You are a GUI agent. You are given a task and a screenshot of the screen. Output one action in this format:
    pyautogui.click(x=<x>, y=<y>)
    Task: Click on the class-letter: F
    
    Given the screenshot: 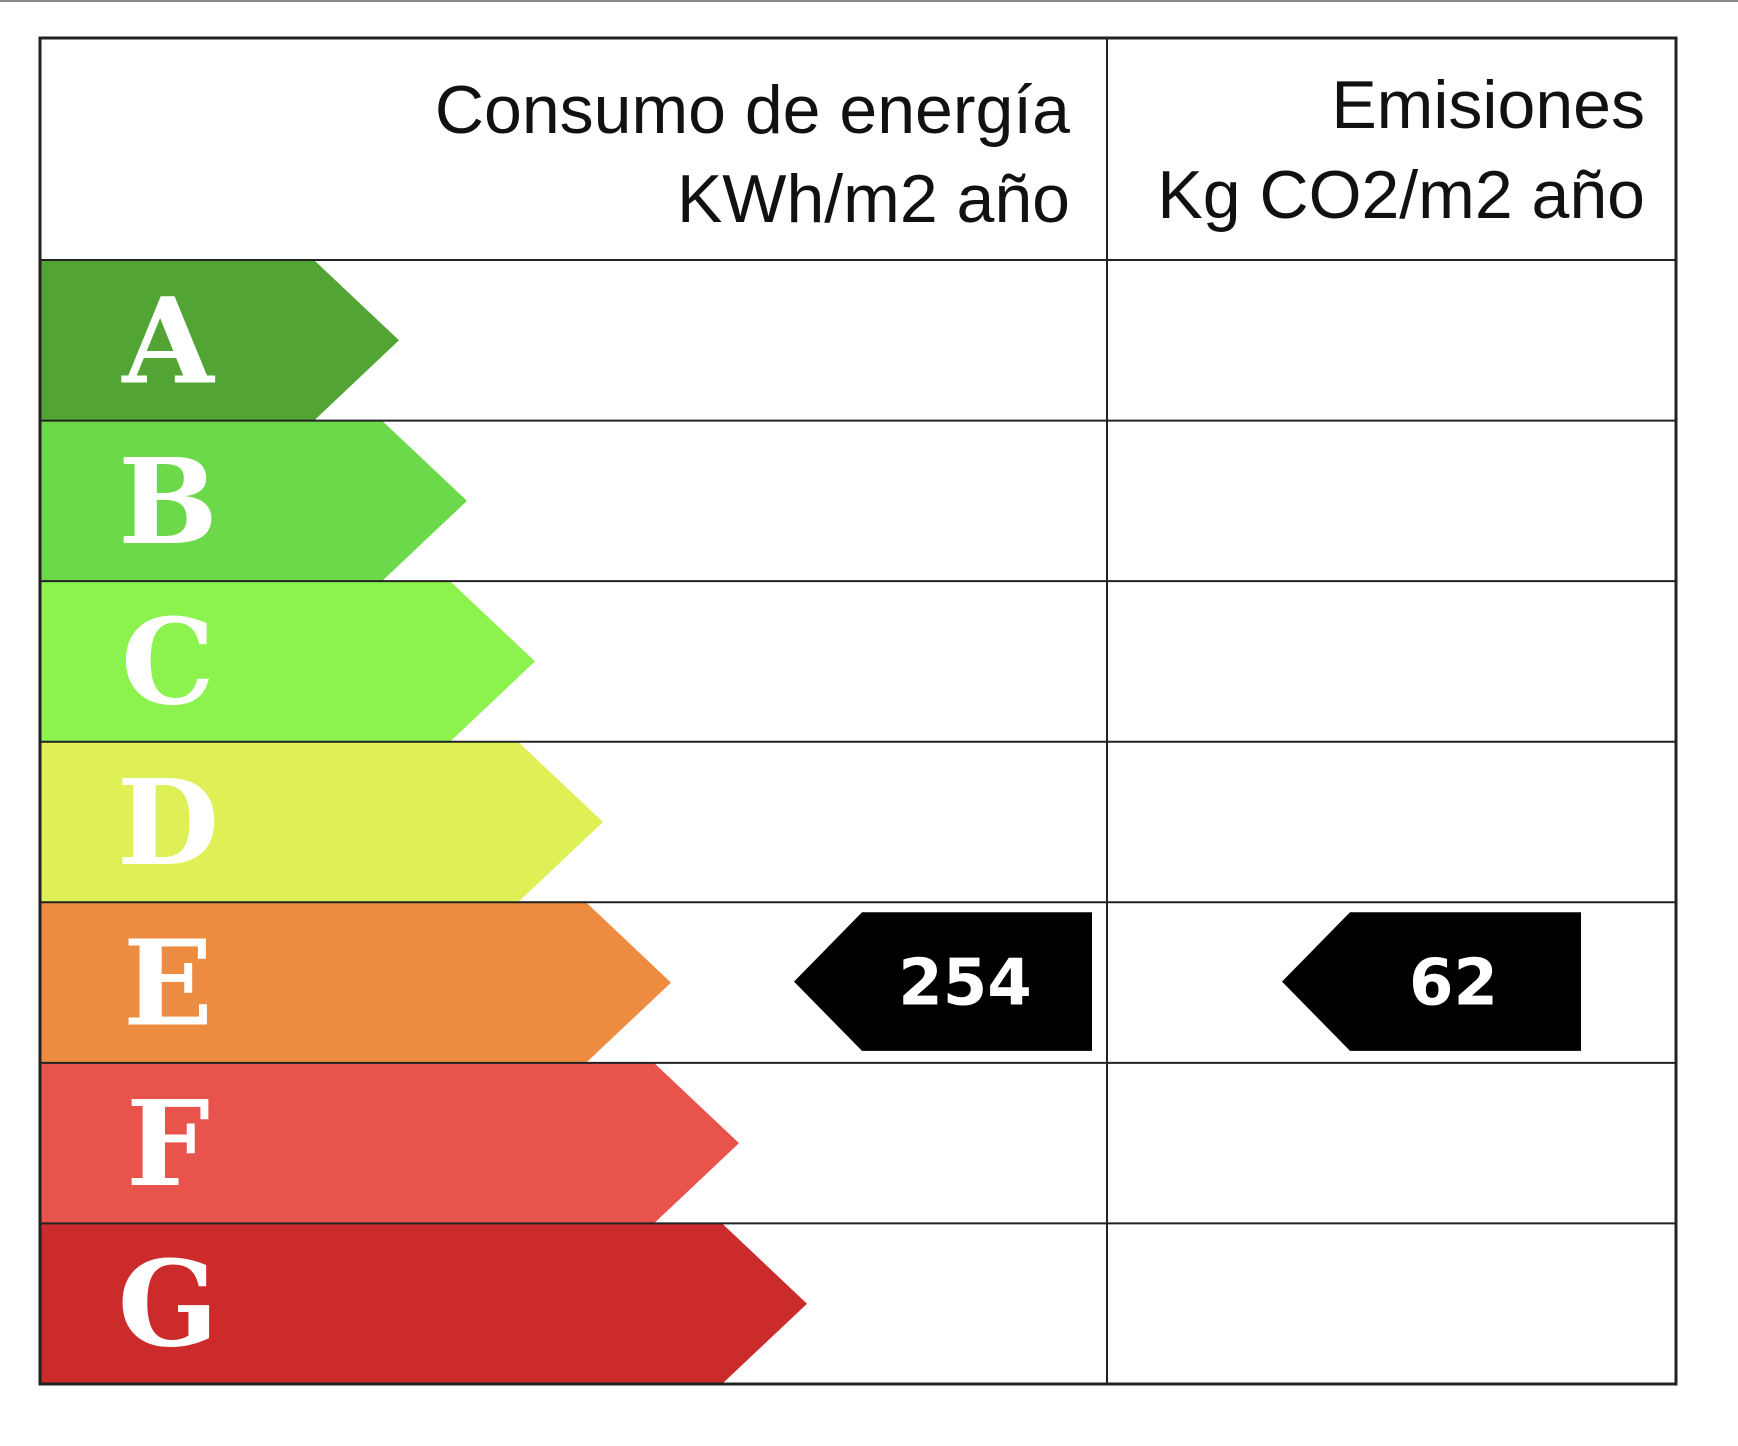 What is the action you would take?
    pyautogui.click(x=168, y=1143)
    